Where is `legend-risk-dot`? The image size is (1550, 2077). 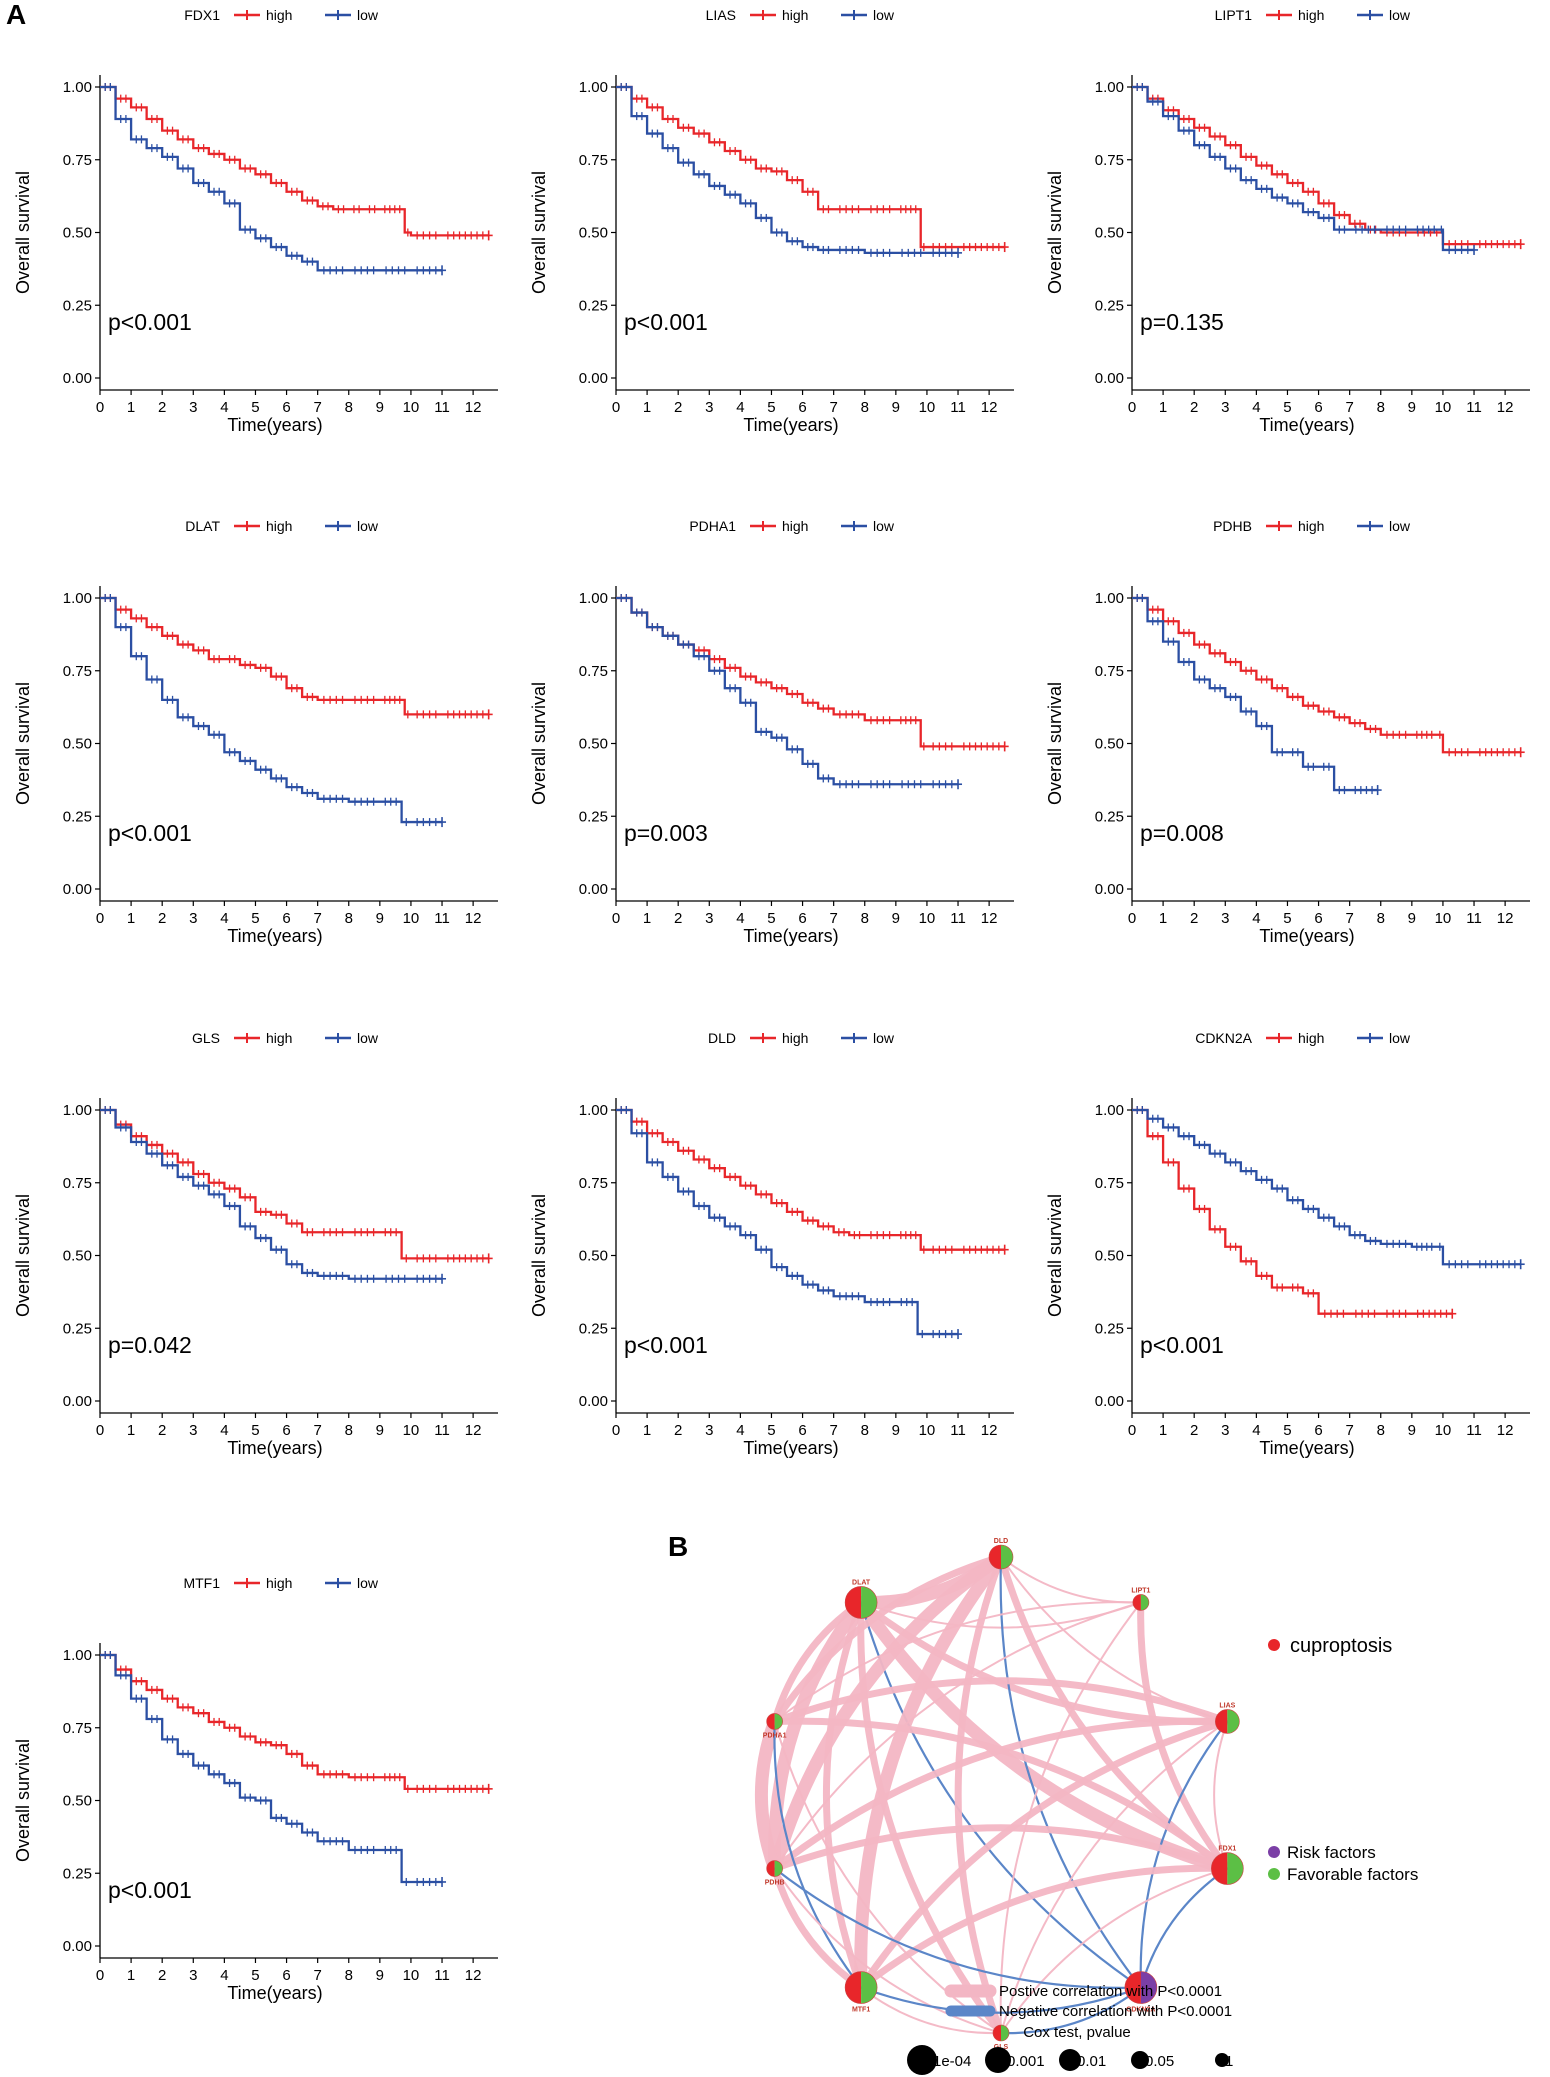 legend-risk-dot is located at coordinates (1274, 1852).